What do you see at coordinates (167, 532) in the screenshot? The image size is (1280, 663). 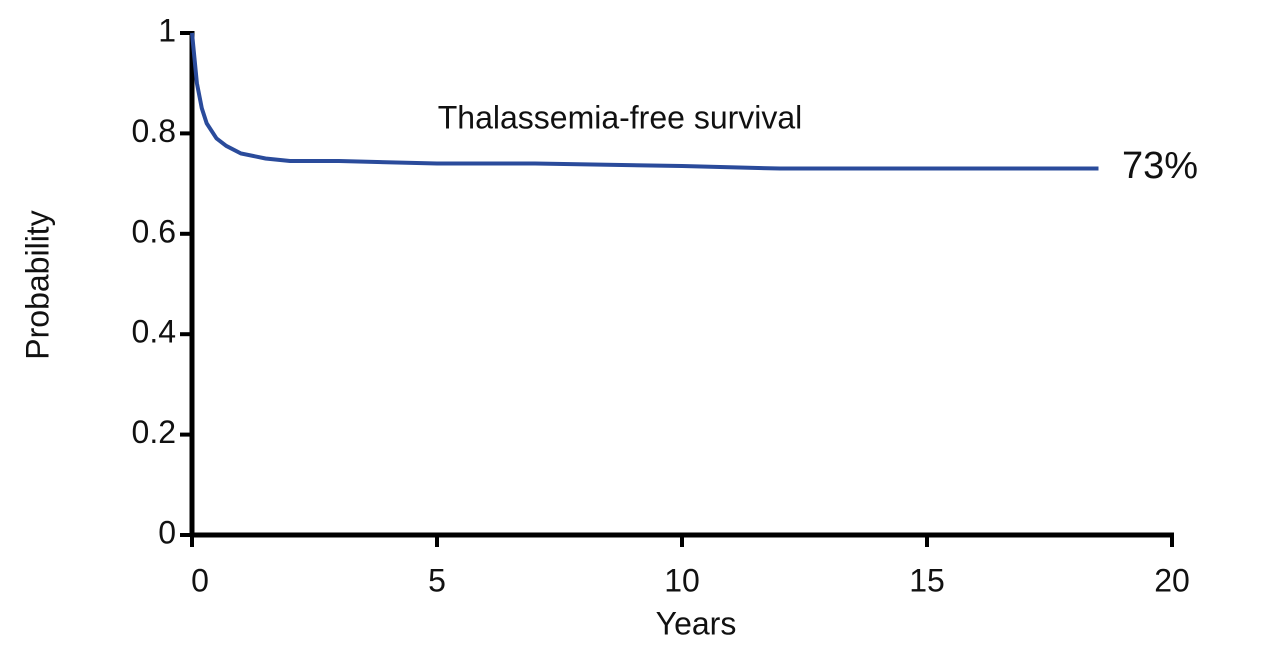 I see `y-tick-label: 0` at bounding box center [167, 532].